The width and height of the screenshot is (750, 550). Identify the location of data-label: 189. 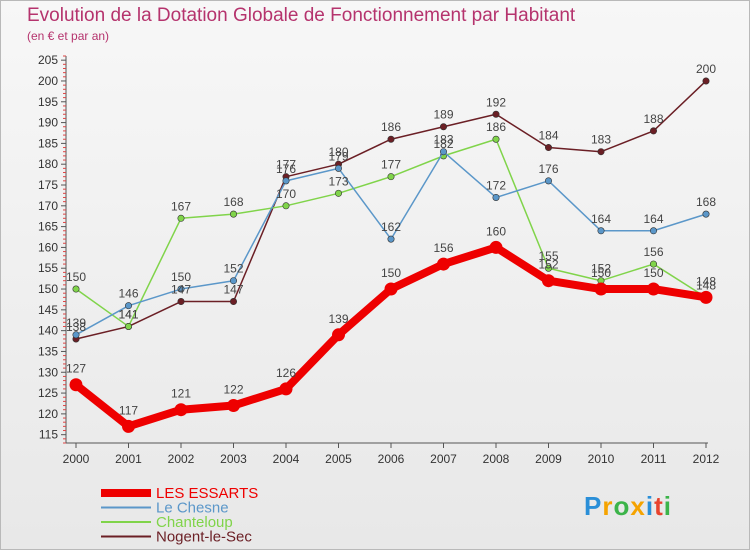
(443, 115).